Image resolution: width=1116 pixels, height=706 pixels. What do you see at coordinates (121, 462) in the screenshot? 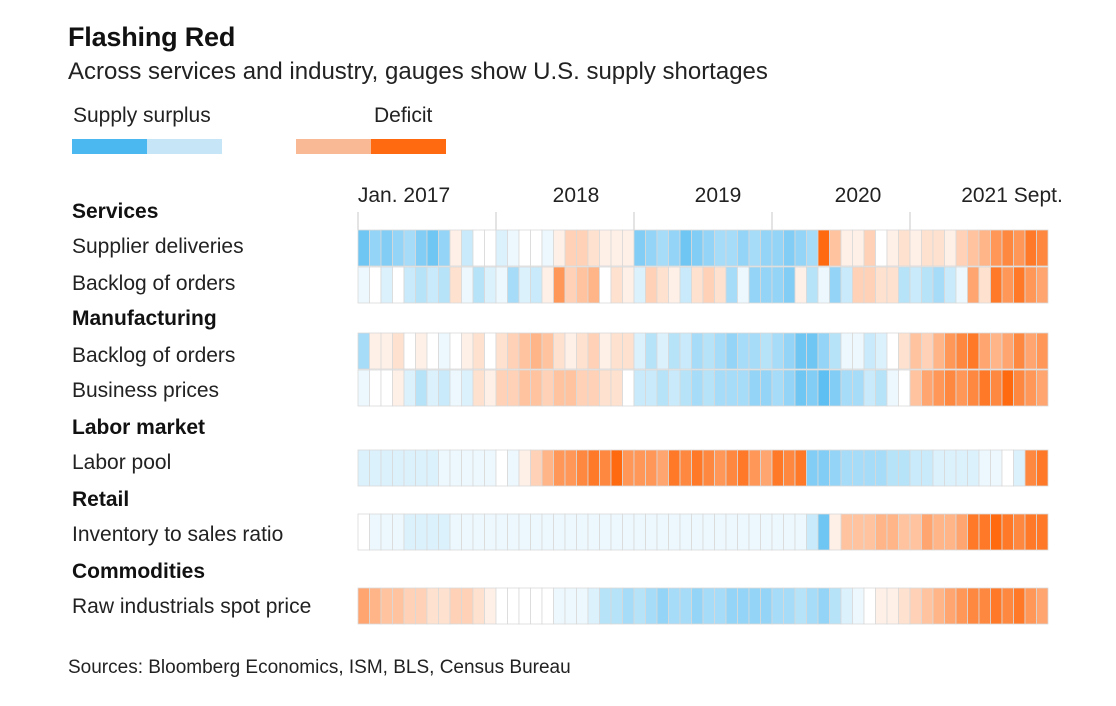
I see `row-label: Labor pool` at bounding box center [121, 462].